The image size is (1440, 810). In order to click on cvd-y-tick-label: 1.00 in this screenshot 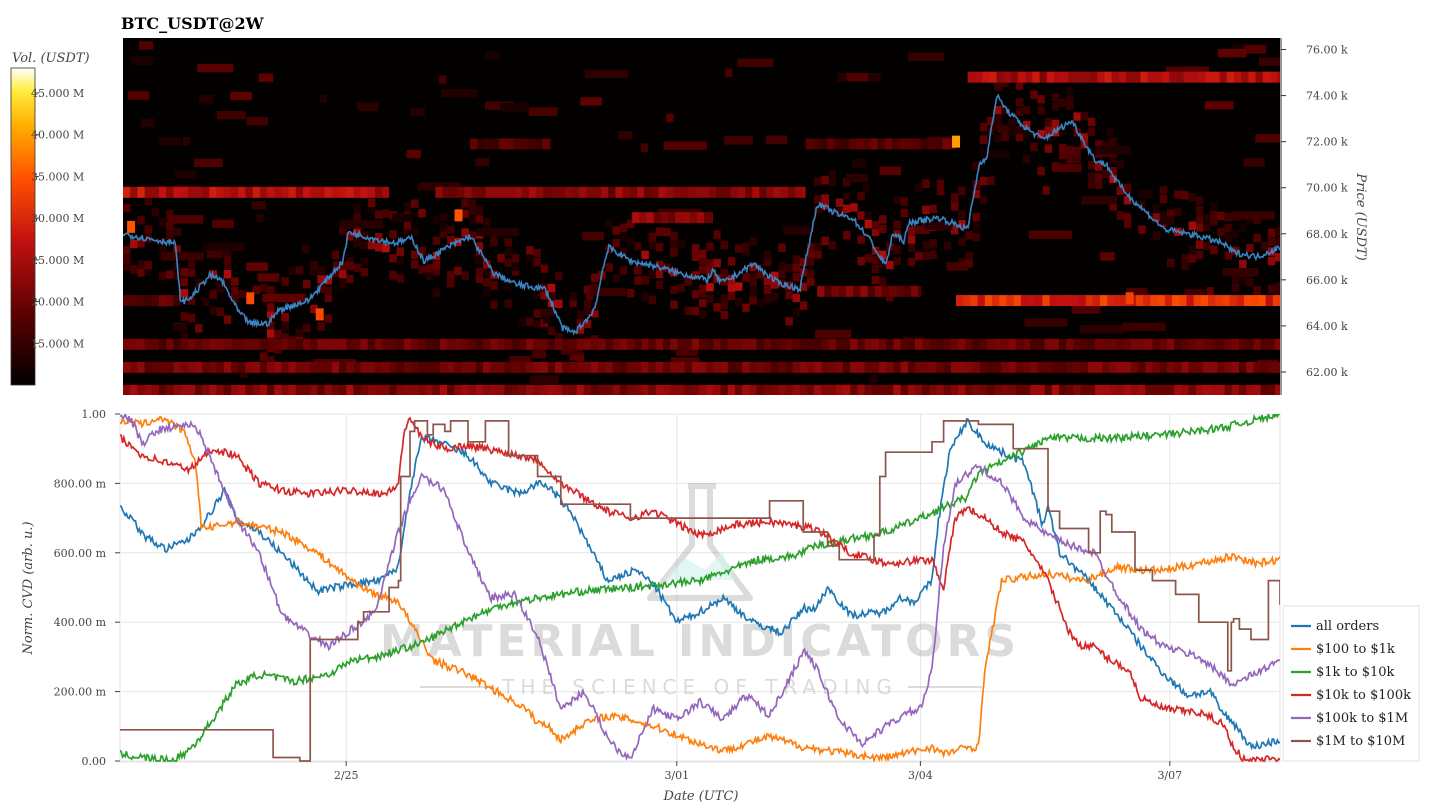, I will do `click(94, 414)`.